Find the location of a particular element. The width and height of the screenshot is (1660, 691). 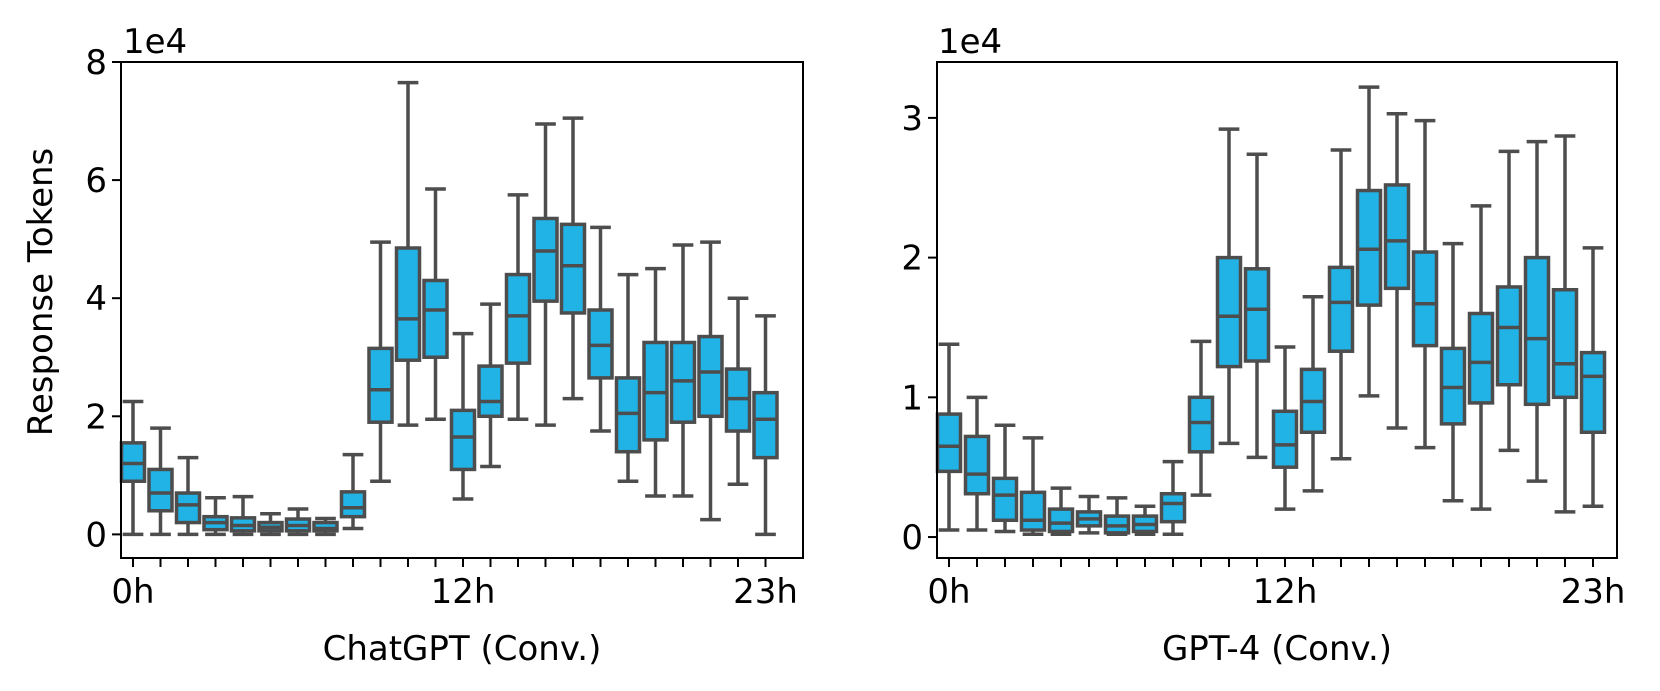

y-tick-label: 8 is located at coordinates (96, 63).